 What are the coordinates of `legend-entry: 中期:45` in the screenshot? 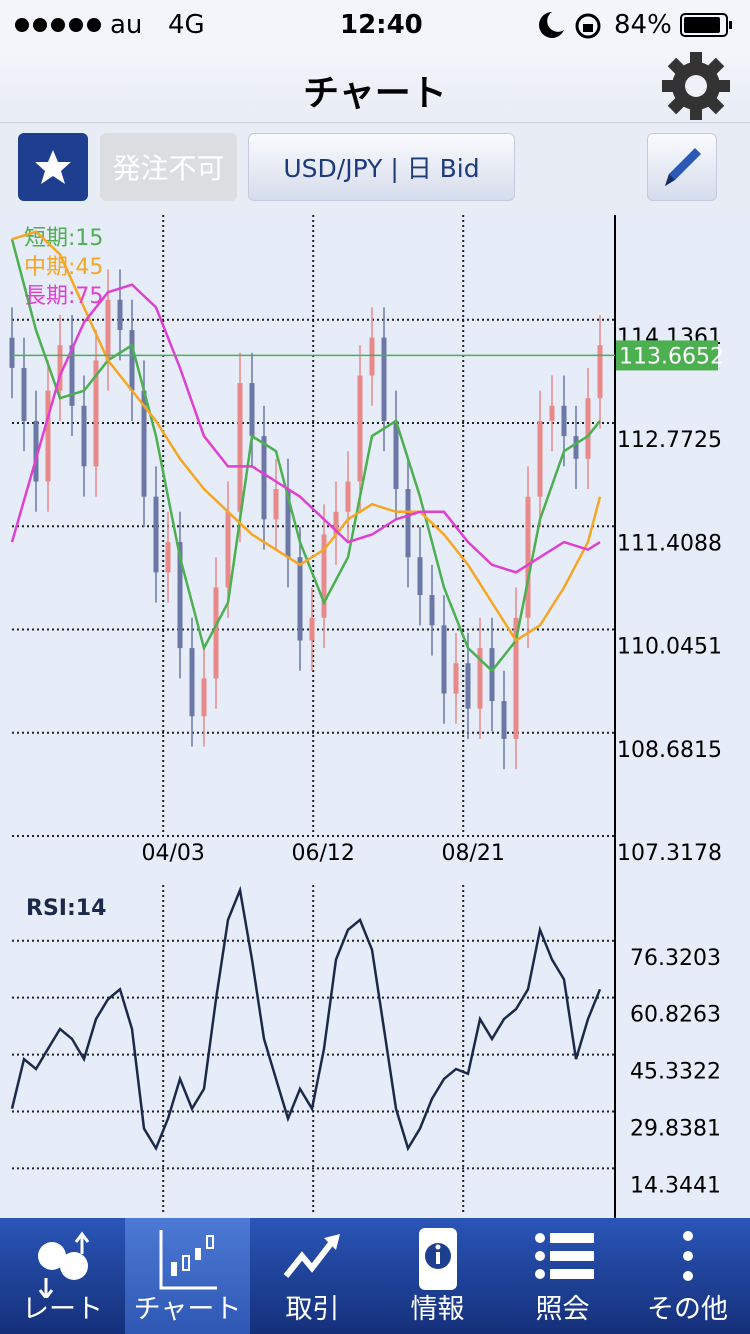 It's located at (63, 267).